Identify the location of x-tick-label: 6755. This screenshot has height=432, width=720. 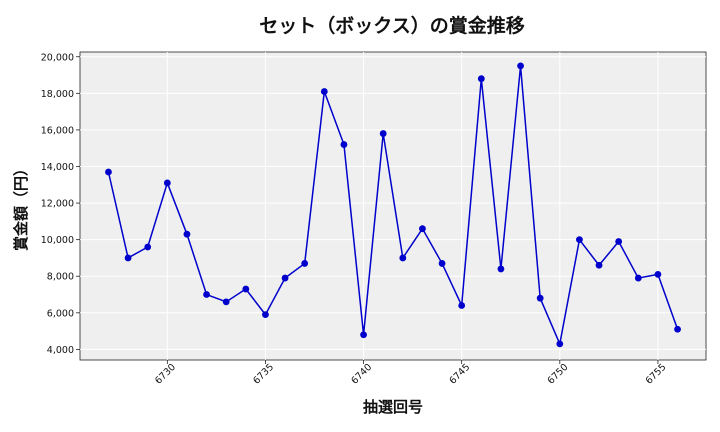
(656, 374).